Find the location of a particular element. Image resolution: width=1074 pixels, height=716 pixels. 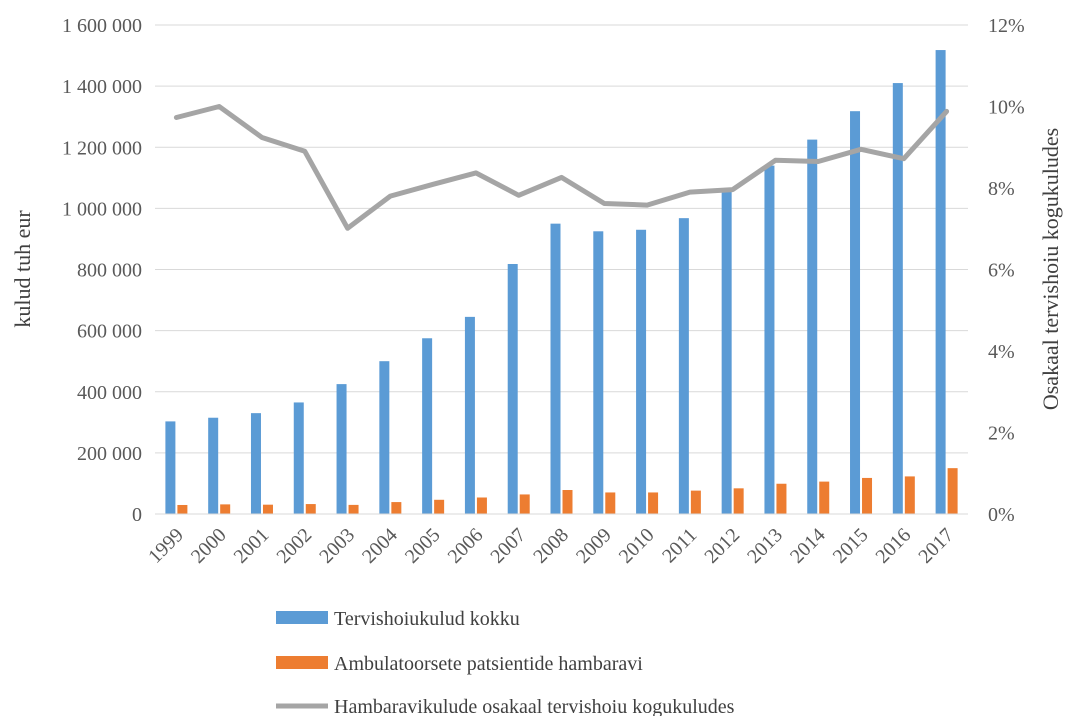

y-tick-label-left: 1 000 000 is located at coordinates (102, 209).